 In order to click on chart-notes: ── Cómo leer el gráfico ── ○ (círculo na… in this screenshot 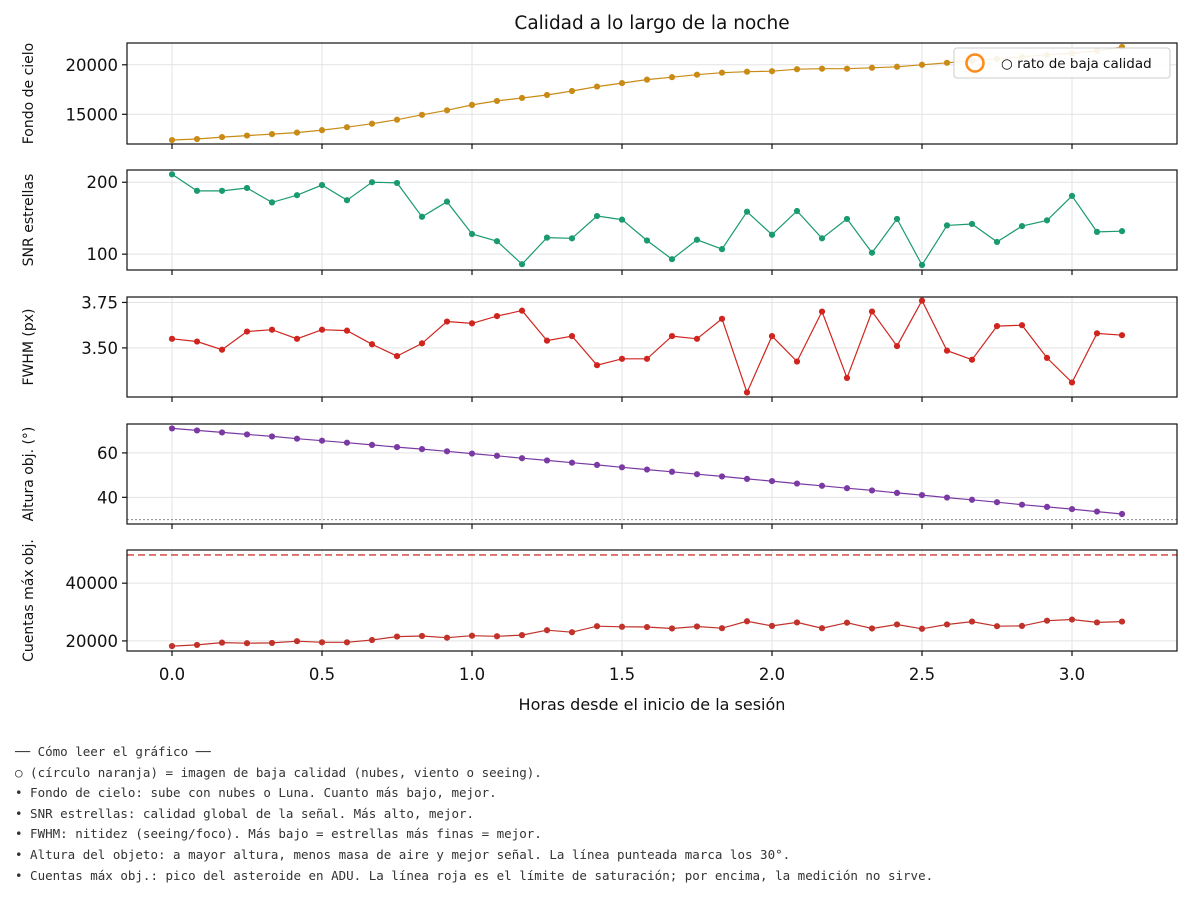, I will do `click(474, 814)`.